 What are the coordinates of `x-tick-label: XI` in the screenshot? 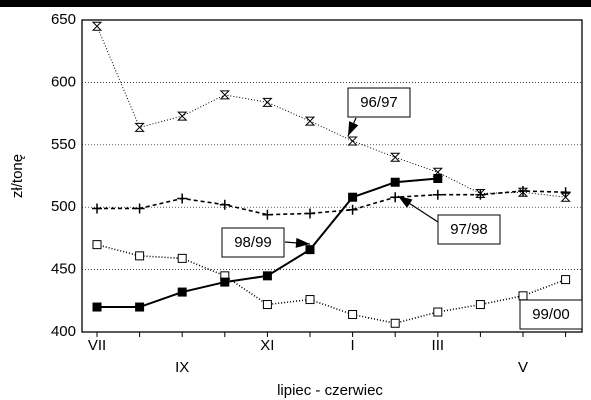 It's located at (267, 345).